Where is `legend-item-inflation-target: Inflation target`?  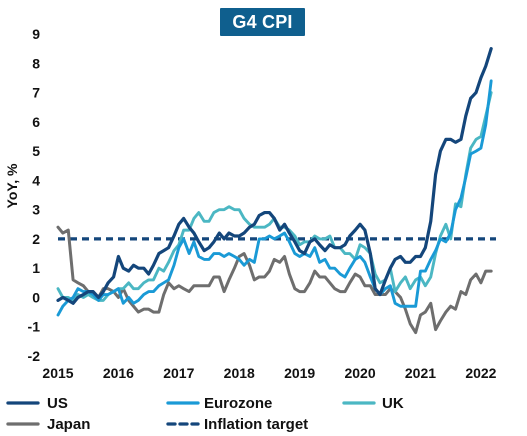
legend-item-inflation-target: Inflation target is located at coordinates (237, 424).